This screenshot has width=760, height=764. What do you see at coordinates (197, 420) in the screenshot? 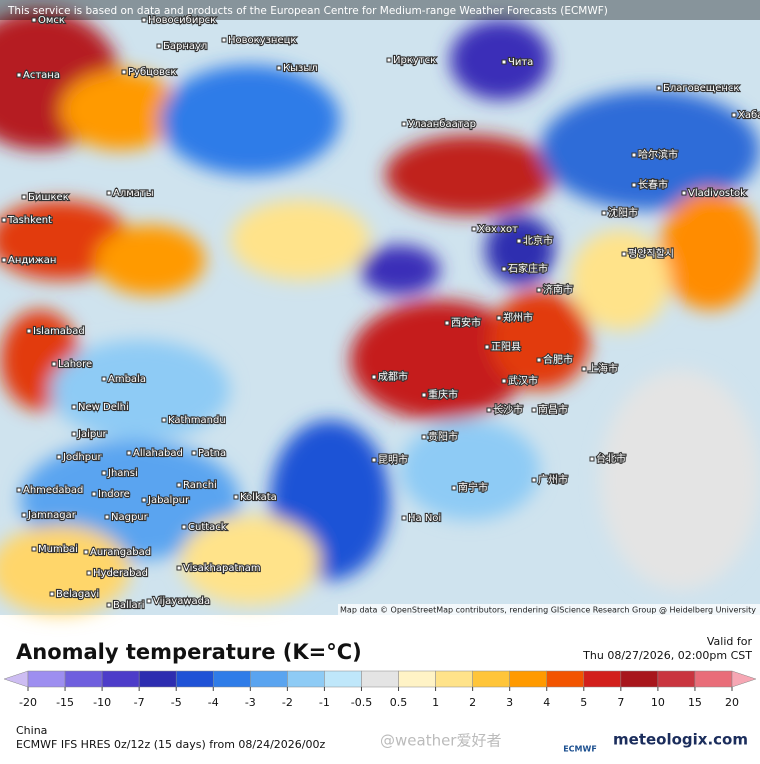
I see `city-label: Kathmandu` at bounding box center [197, 420].